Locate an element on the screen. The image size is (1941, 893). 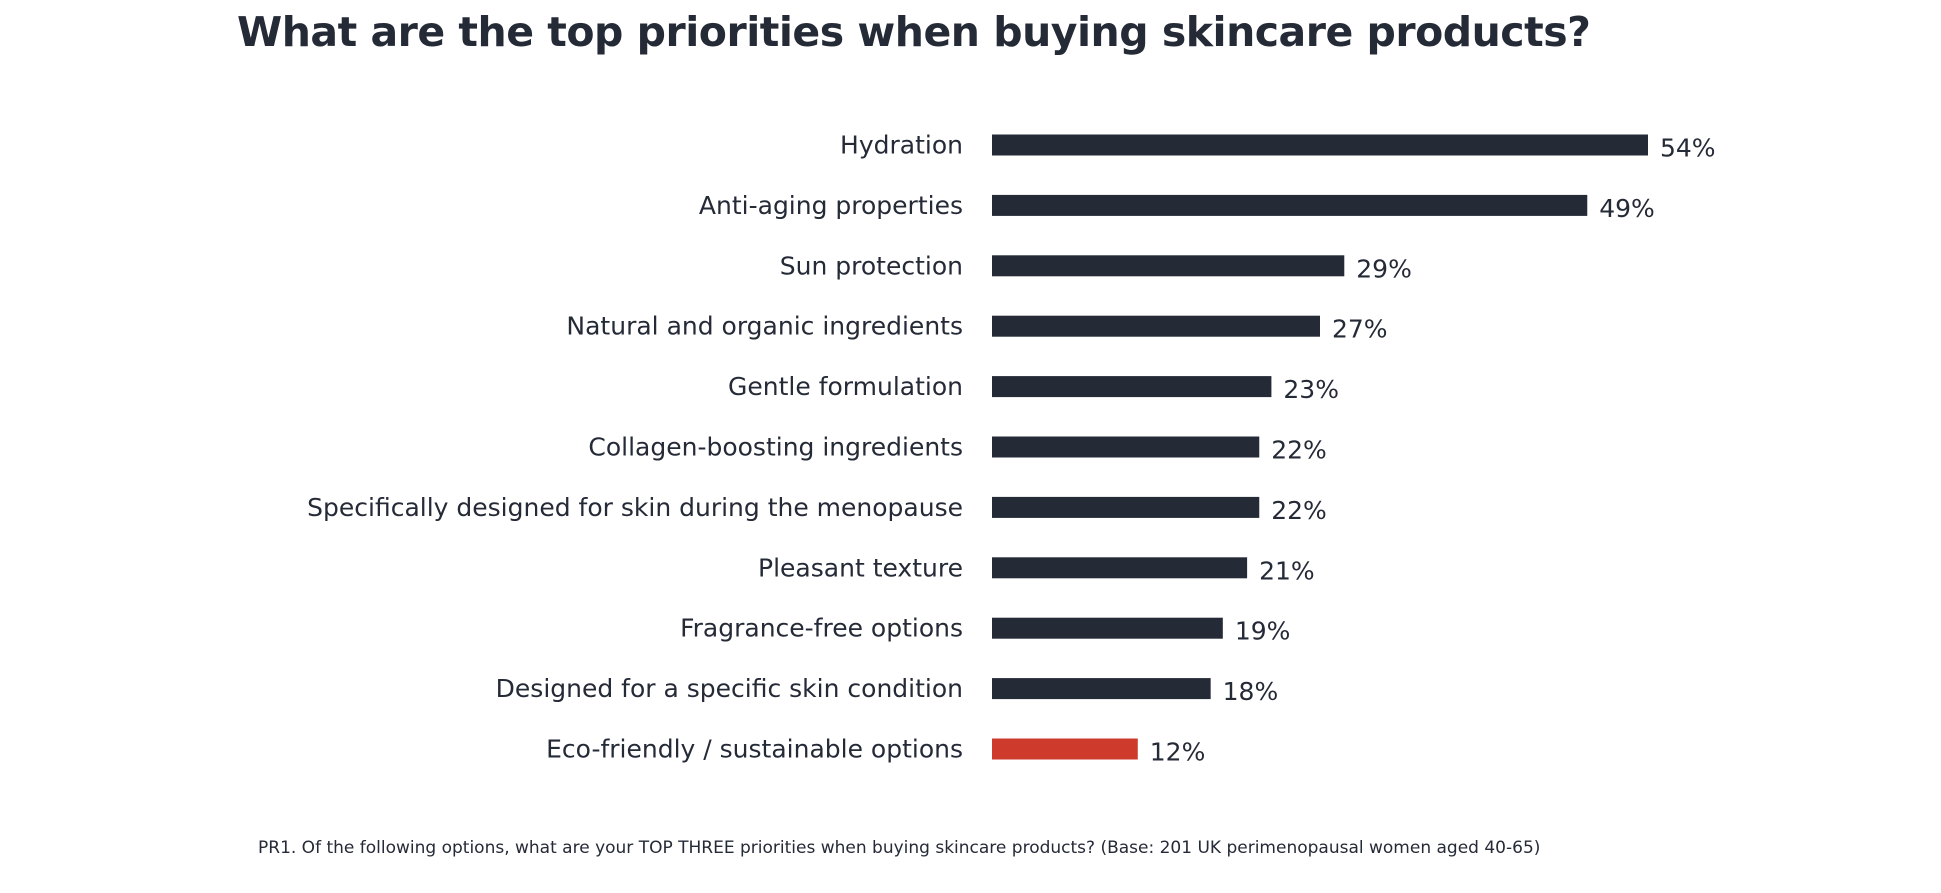
value-label-sun-protection: 29% is located at coordinates (1384, 268).